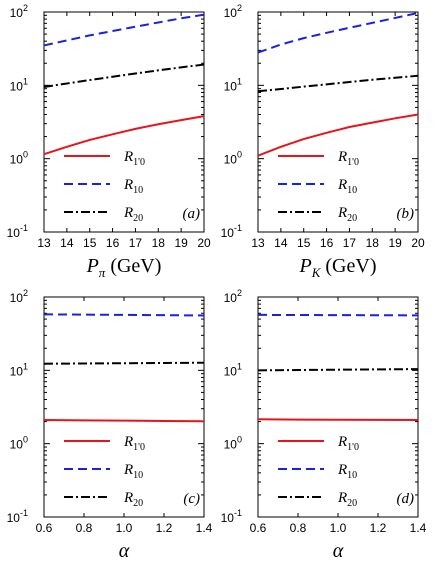 This screenshot has width=436, height=569. What do you see at coordinates (406, 499) in the screenshot?
I see `panel-tag: (d)` at bounding box center [406, 499].